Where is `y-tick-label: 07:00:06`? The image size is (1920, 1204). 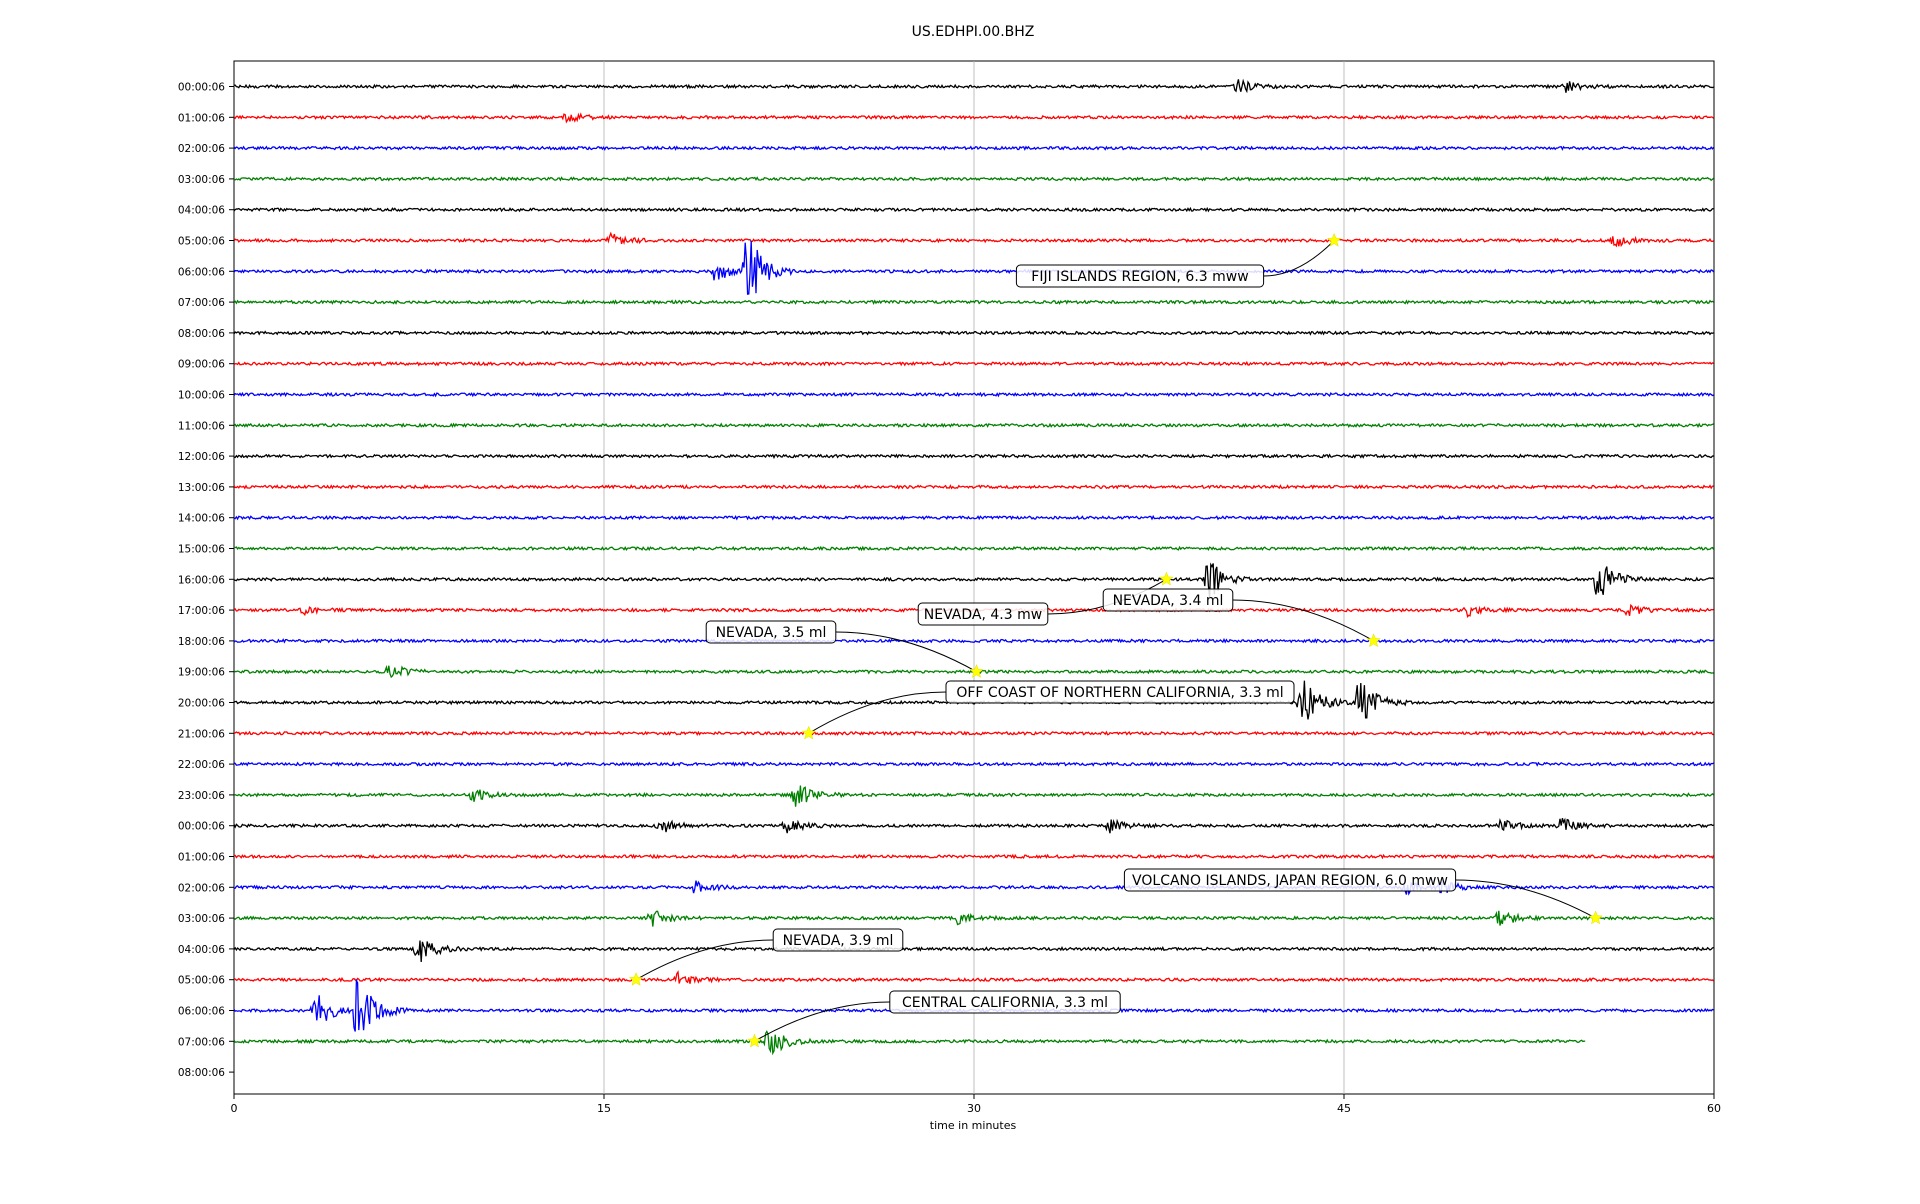 y-tick-label: 07:00:06 is located at coordinates (201, 303).